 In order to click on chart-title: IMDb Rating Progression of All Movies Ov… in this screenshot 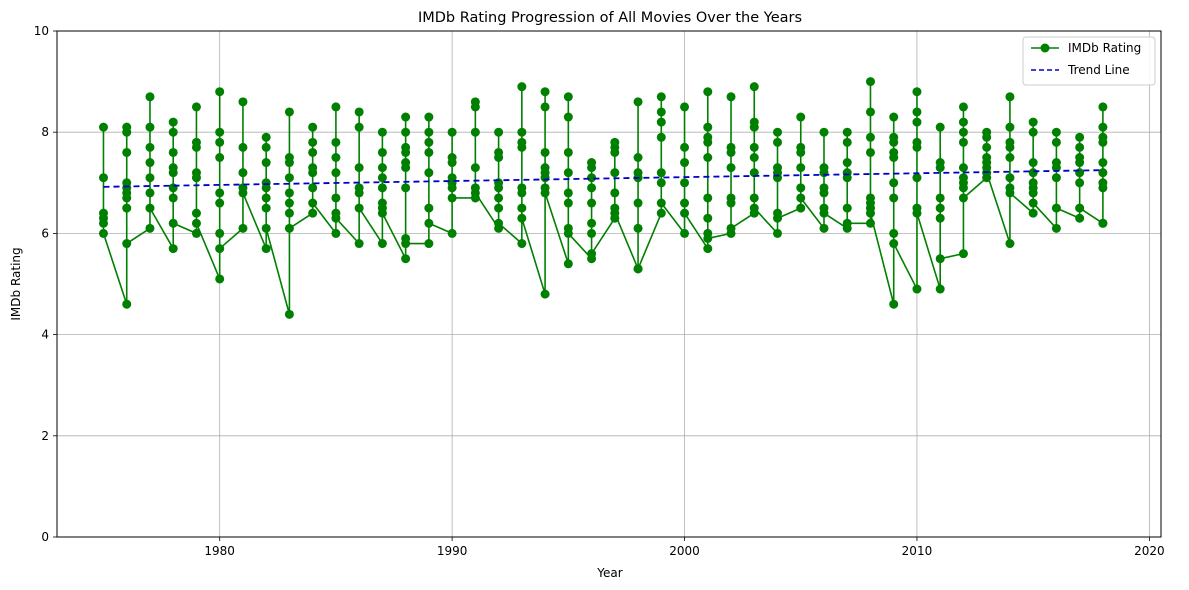, I will do `click(610, 18)`.